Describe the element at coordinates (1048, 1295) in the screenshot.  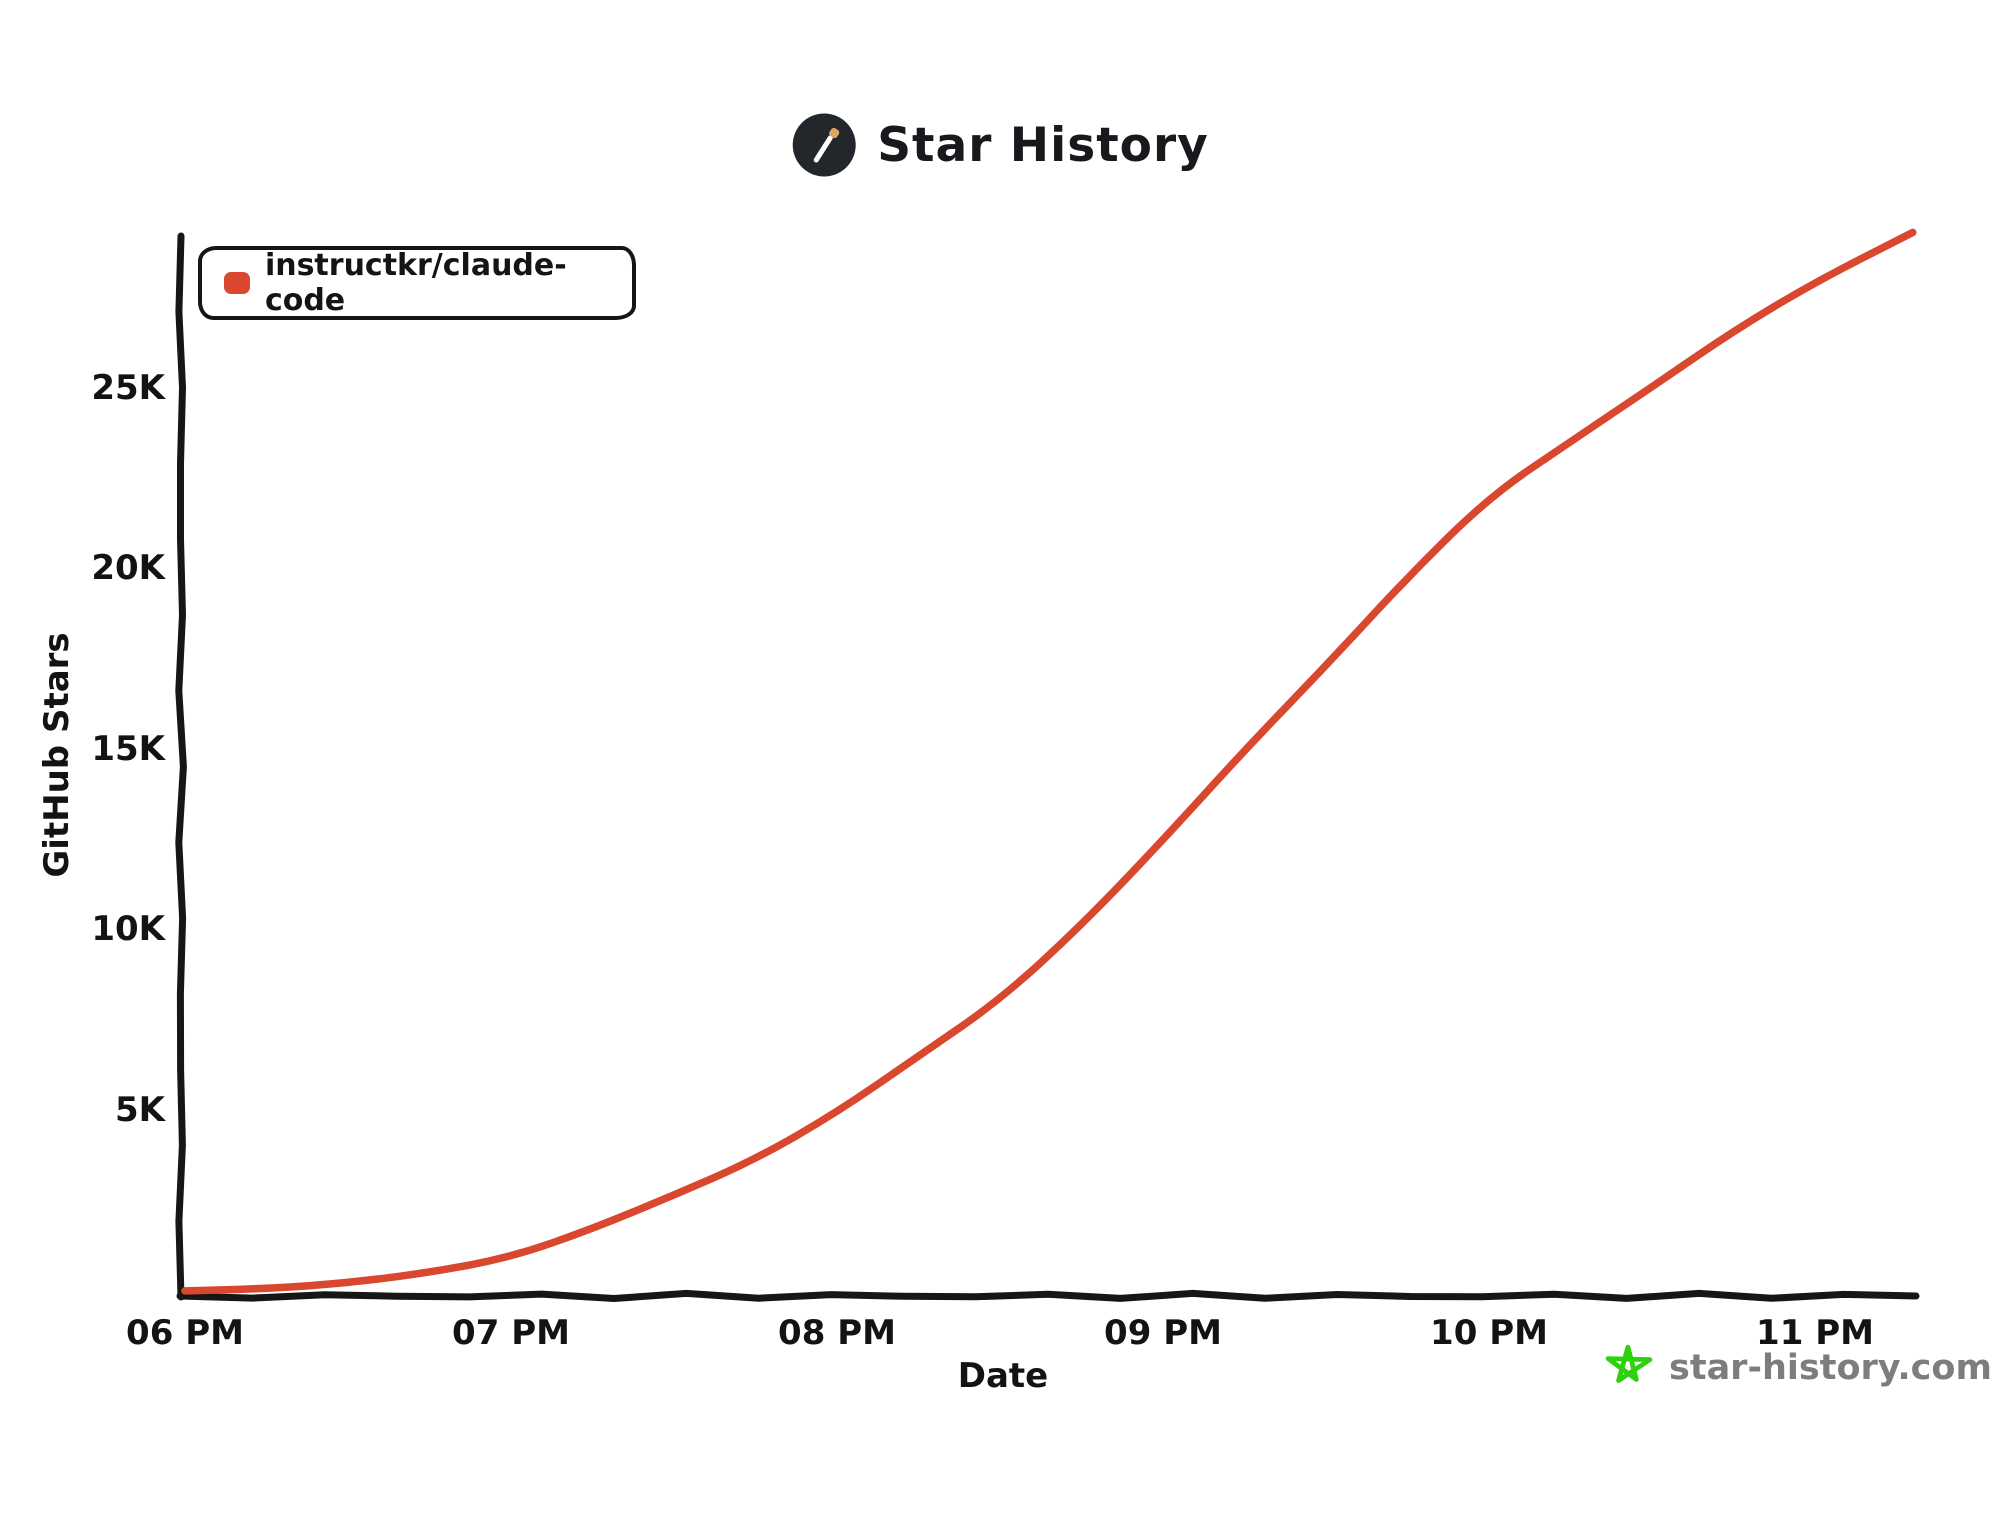
I see `x-axis-line` at that location.